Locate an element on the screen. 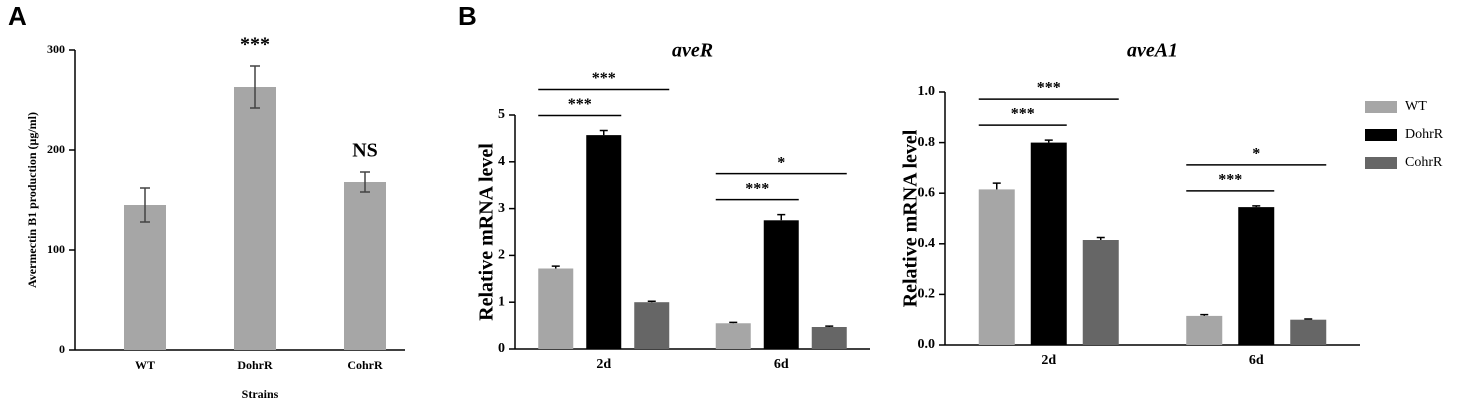 This screenshot has height=412, width=1466. x-tick-label: WT is located at coordinates (145, 365).